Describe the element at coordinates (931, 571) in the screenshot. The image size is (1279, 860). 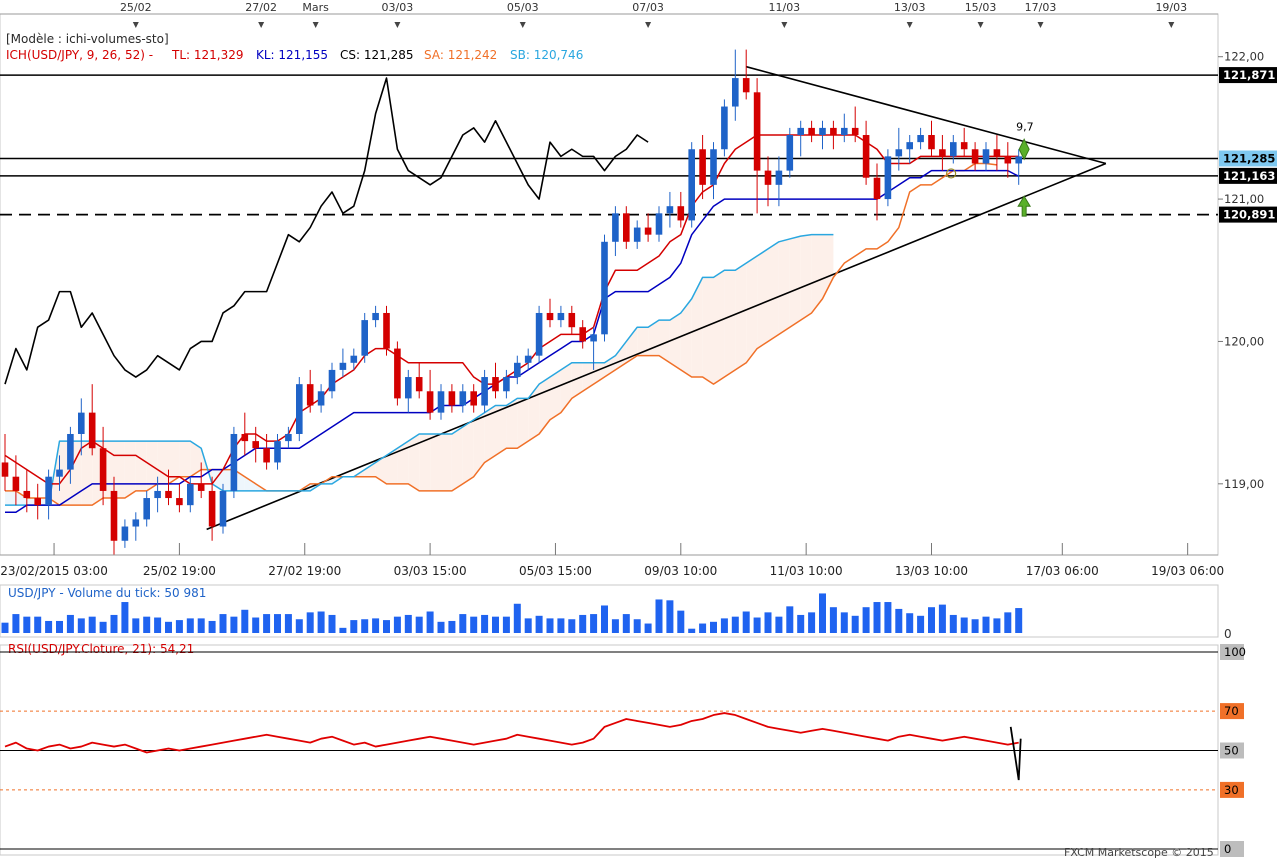
I see `bottom-axis-label: 13/03 10:00` at that location.